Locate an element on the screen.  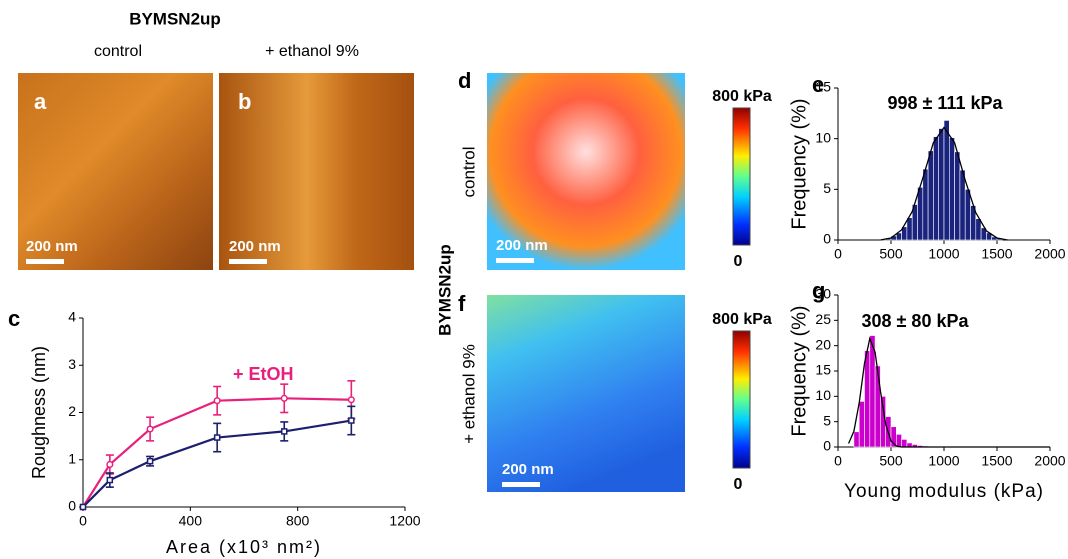
panel-label: a is located at coordinates (40, 101).